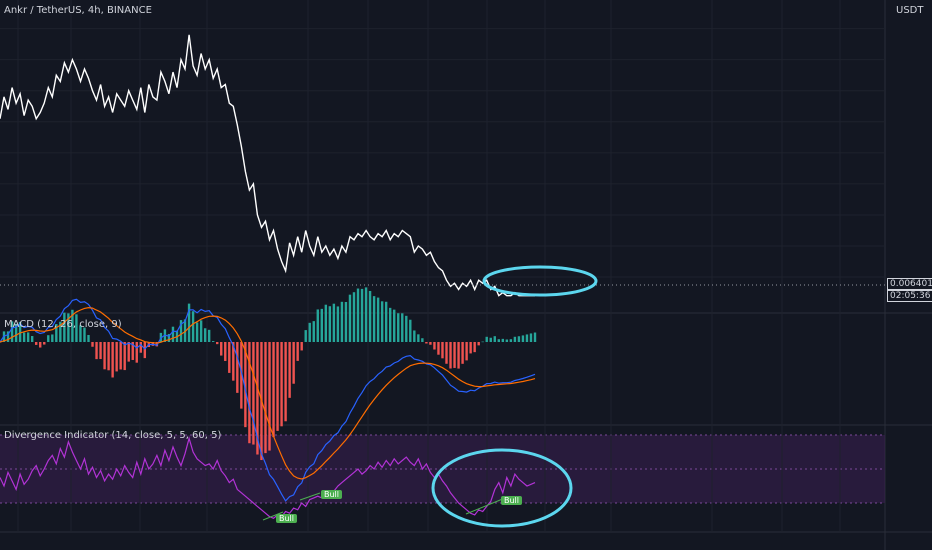 The height and width of the screenshot is (550, 932). I want to click on annotation-circle-price, so click(540, 281).